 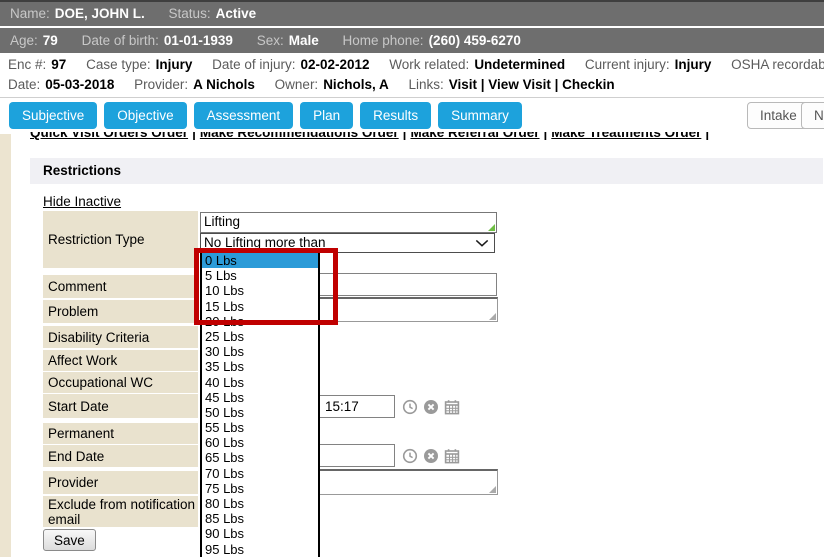 What do you see at coordinates (120, 406) in the screenshot?
I see `label-start-date: Start Date` at bounding box center [120, 406].